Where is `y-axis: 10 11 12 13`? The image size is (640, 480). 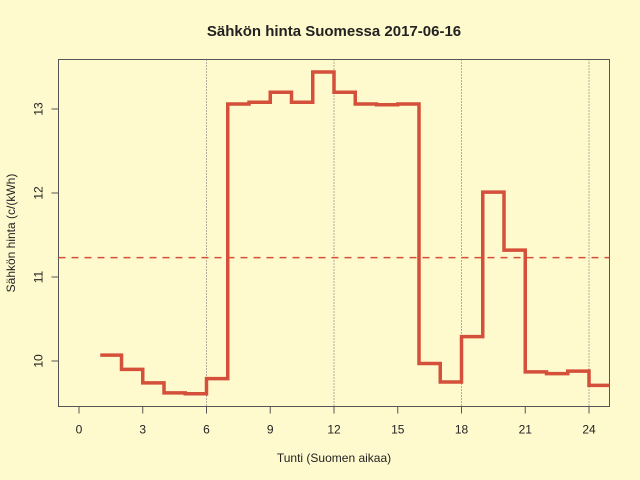 y-axis: 10 11 12 13 is located at coordinates (45, 235).